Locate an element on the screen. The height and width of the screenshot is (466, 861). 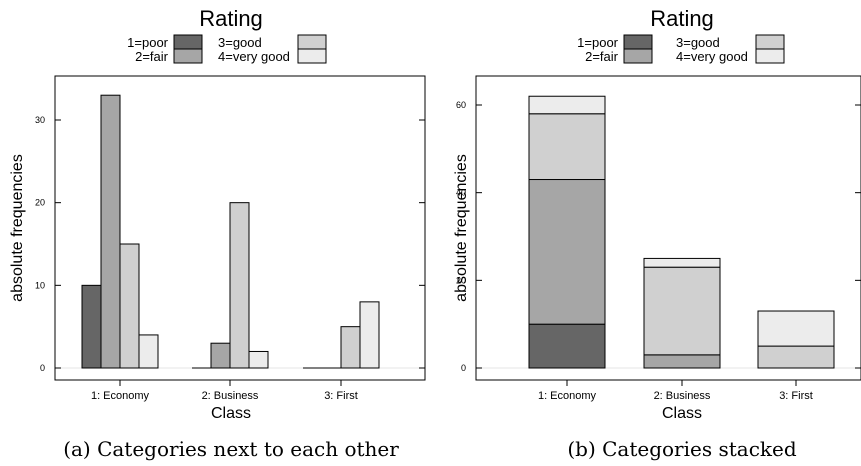
caption: (a) Categories next to each other is located at coordinates (231, 449).